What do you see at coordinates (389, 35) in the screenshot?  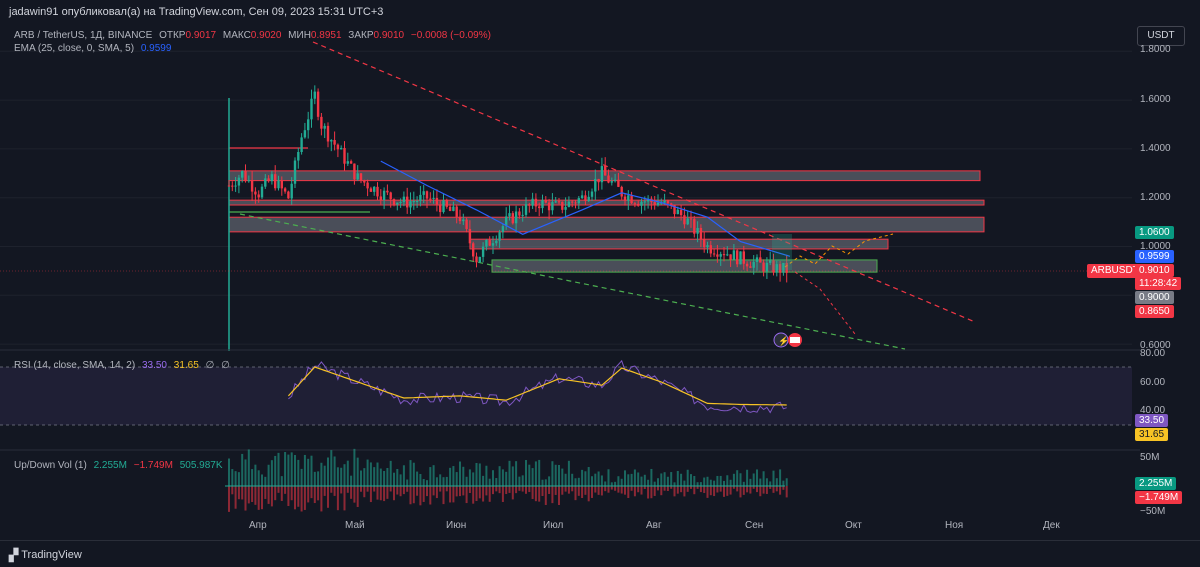 I see `close-value: 0.9010` at bounding box center [389, 35].